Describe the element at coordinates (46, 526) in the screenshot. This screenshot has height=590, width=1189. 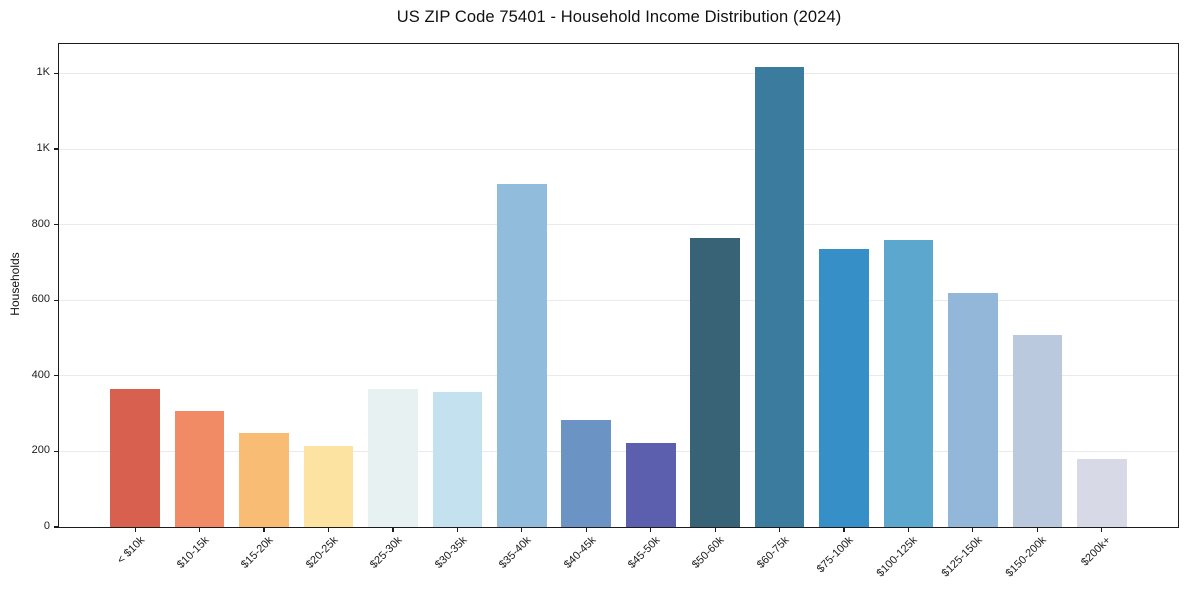
I see `y-tick-label: 0` at that location.